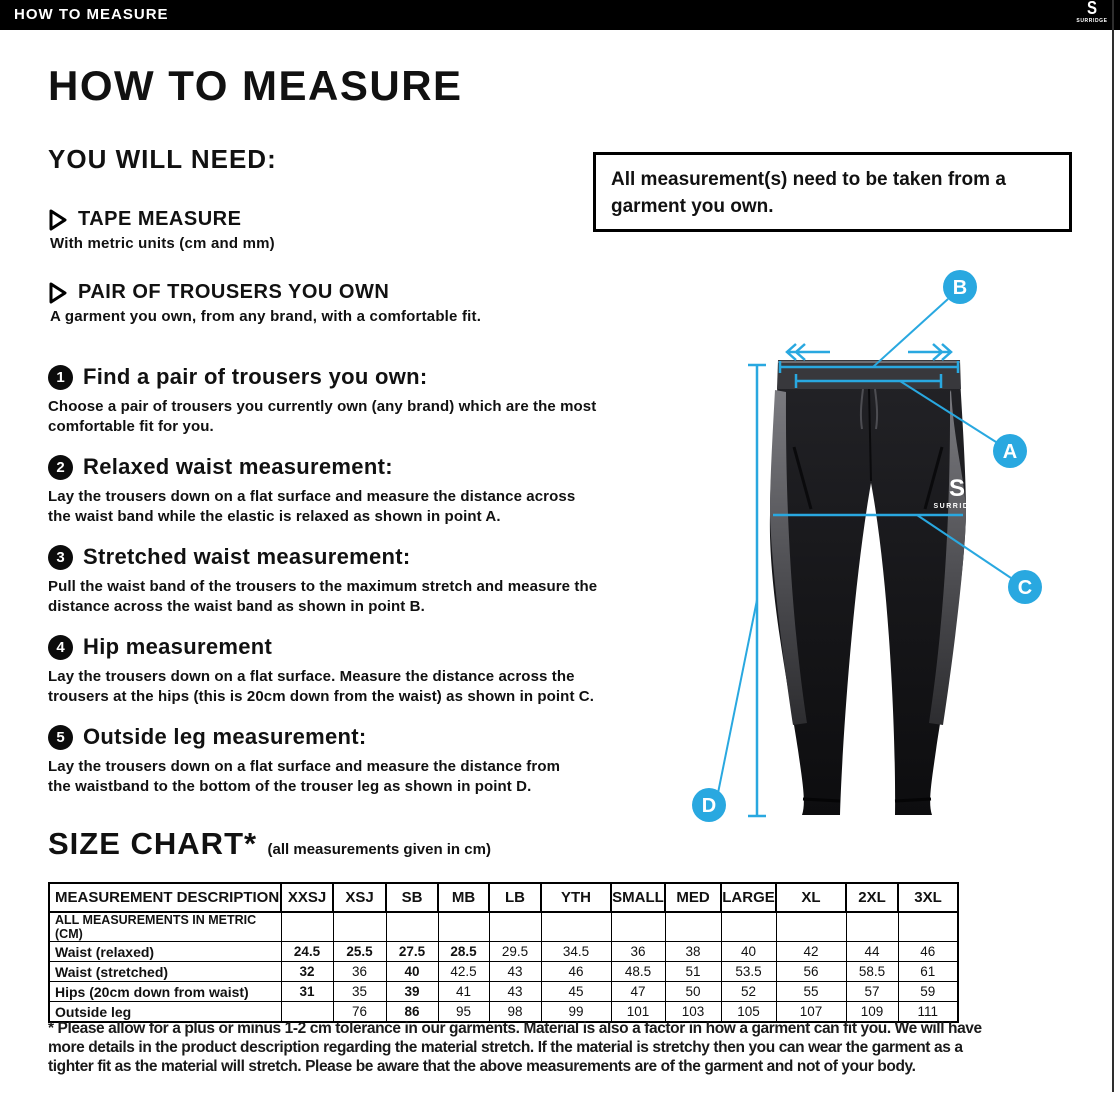  What do you see at coordinates (515, 951) in the screenshot?
I see `table-cell: 29.5` at bounding box center [515, 951].